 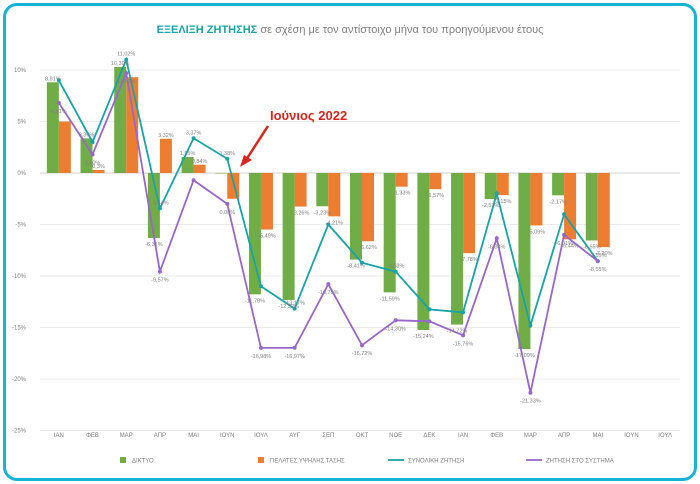 I want to click on annotation-text: Ιούνιος 2022, so click(x=308, y=115).